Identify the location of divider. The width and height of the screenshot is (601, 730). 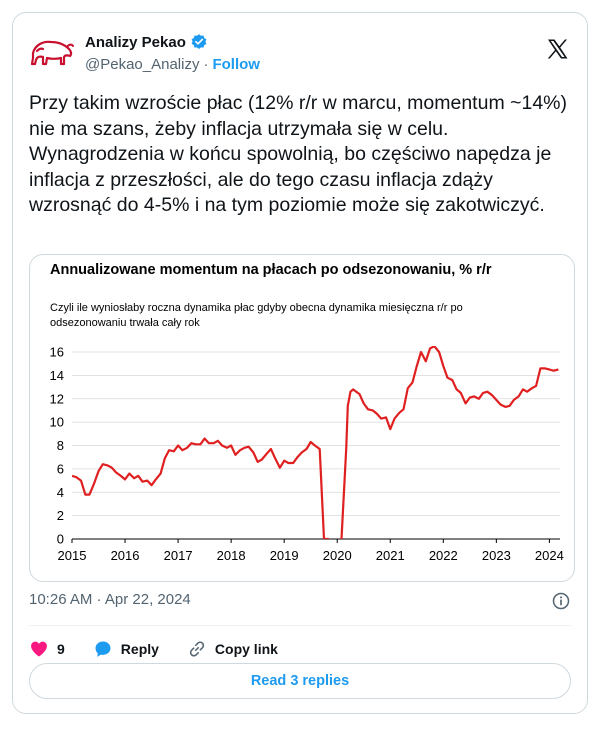
(300, 625).